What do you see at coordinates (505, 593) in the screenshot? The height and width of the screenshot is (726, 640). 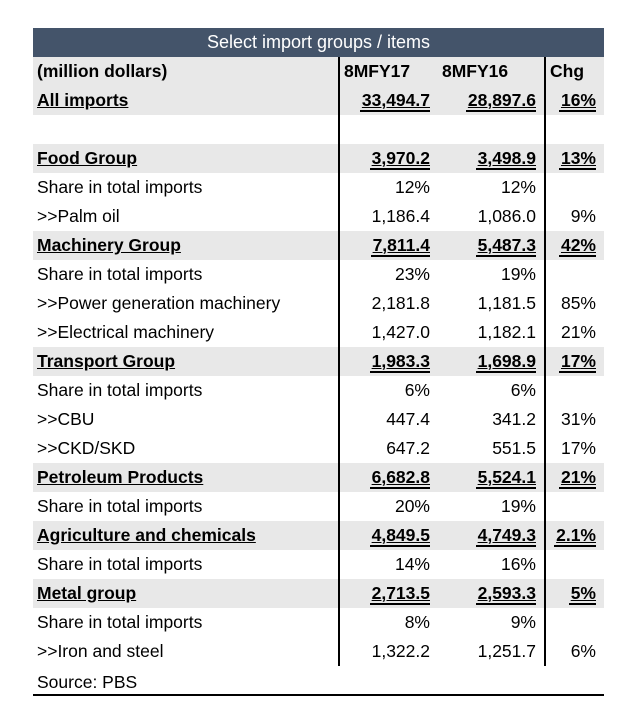 I see `value-8mfy16-text: 2,593.3` at bounding box center [505, 593].